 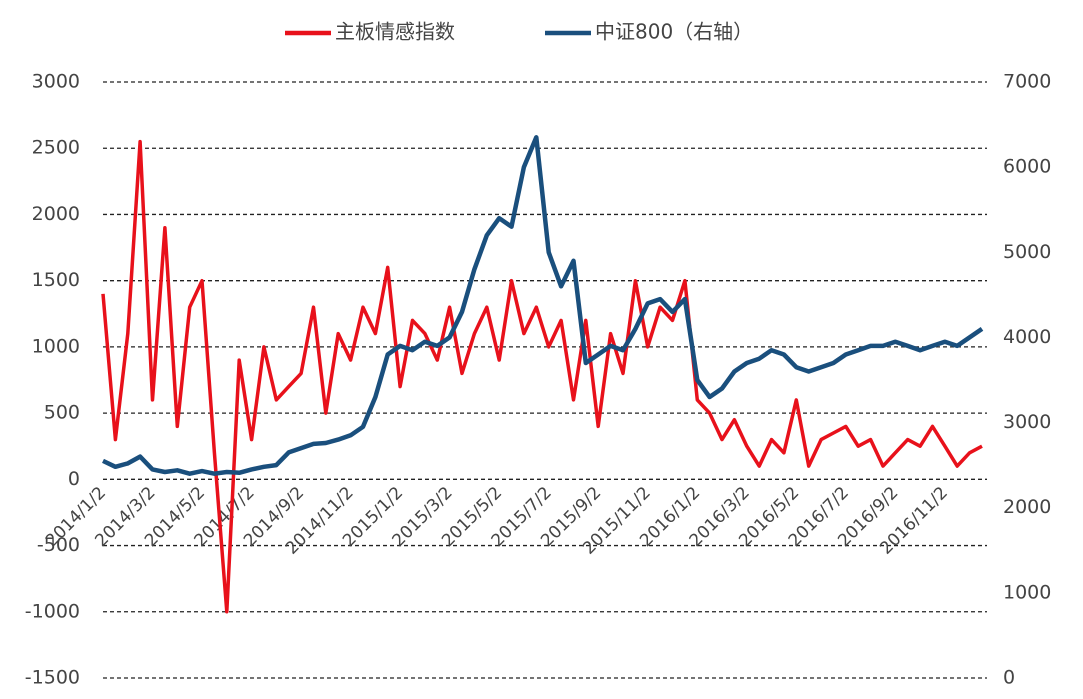 I want to click on y-tick-label: 500, so click(x=62, y=413).